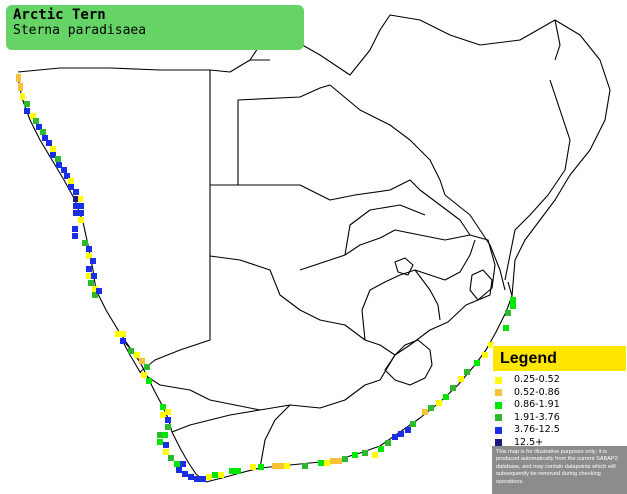 The image size is (627, 494). Describe the element at coordinates (557, 40) in the screenshot. I see `lake` at that location.